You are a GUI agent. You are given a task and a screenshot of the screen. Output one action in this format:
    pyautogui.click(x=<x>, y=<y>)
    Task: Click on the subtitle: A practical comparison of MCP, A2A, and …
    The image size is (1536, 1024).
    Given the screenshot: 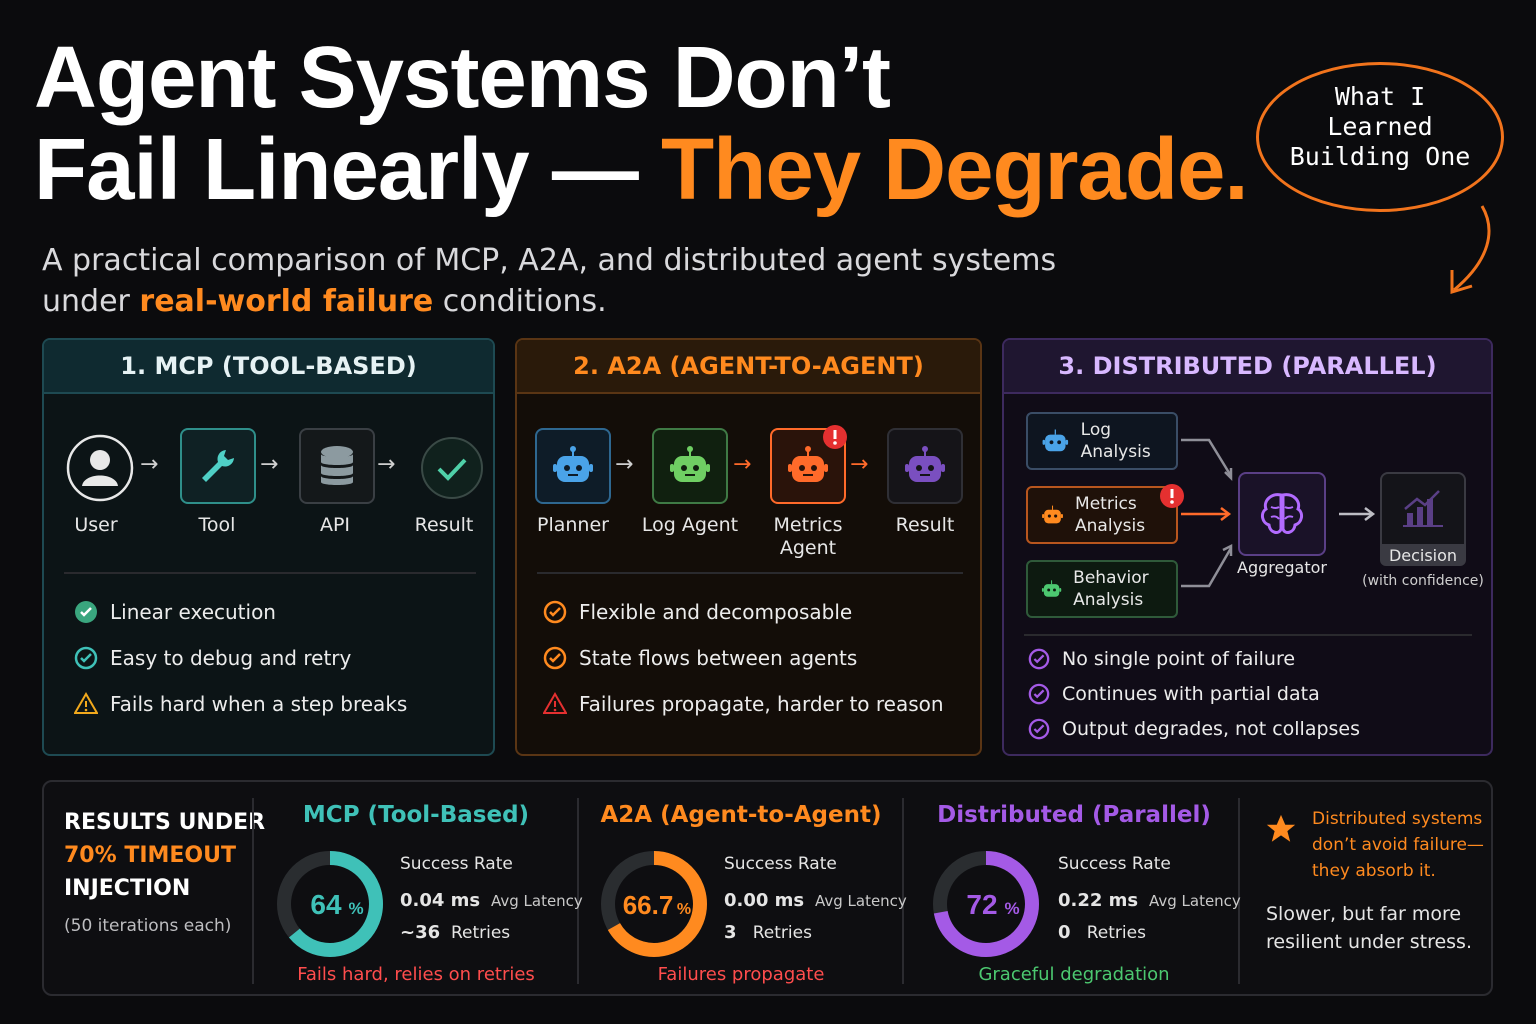 What is the action you would take?
    pyautogui.click(x=549, y=281)
    